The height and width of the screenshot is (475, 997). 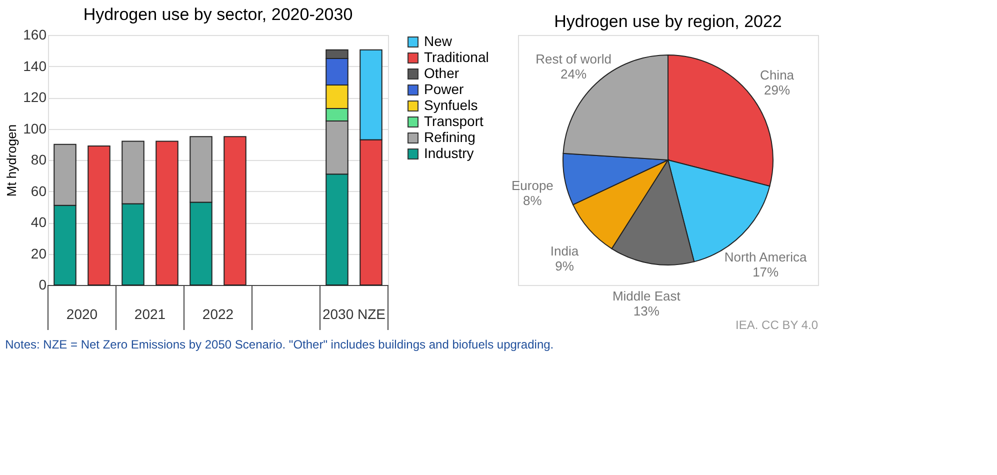 What do you see at coordinates (565, 250) in the screenshot?
I see `slice-label: India` at bounding box center [565, 250].